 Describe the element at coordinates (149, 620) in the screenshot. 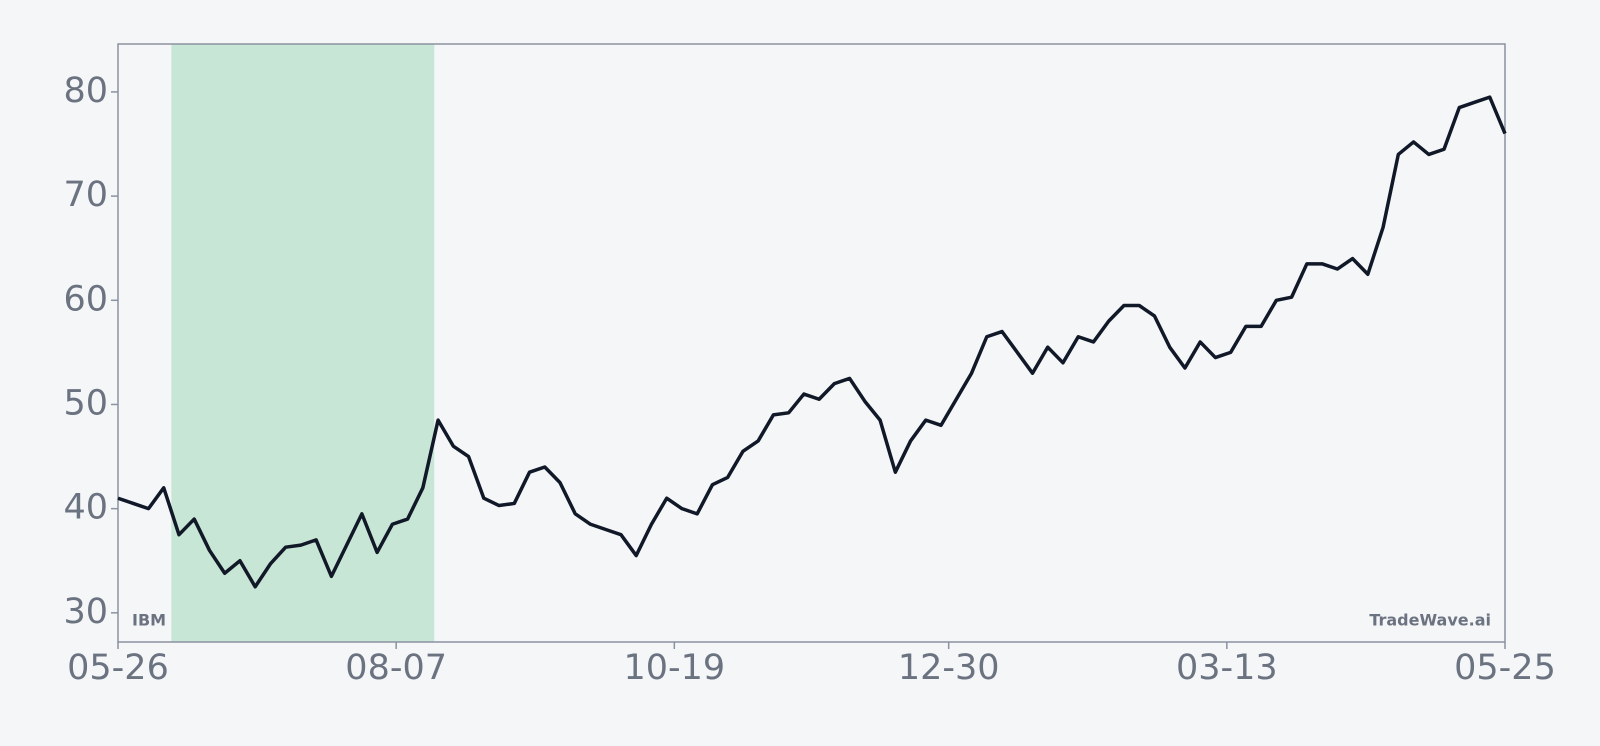

I see `ticker-label: IBM` at that location.